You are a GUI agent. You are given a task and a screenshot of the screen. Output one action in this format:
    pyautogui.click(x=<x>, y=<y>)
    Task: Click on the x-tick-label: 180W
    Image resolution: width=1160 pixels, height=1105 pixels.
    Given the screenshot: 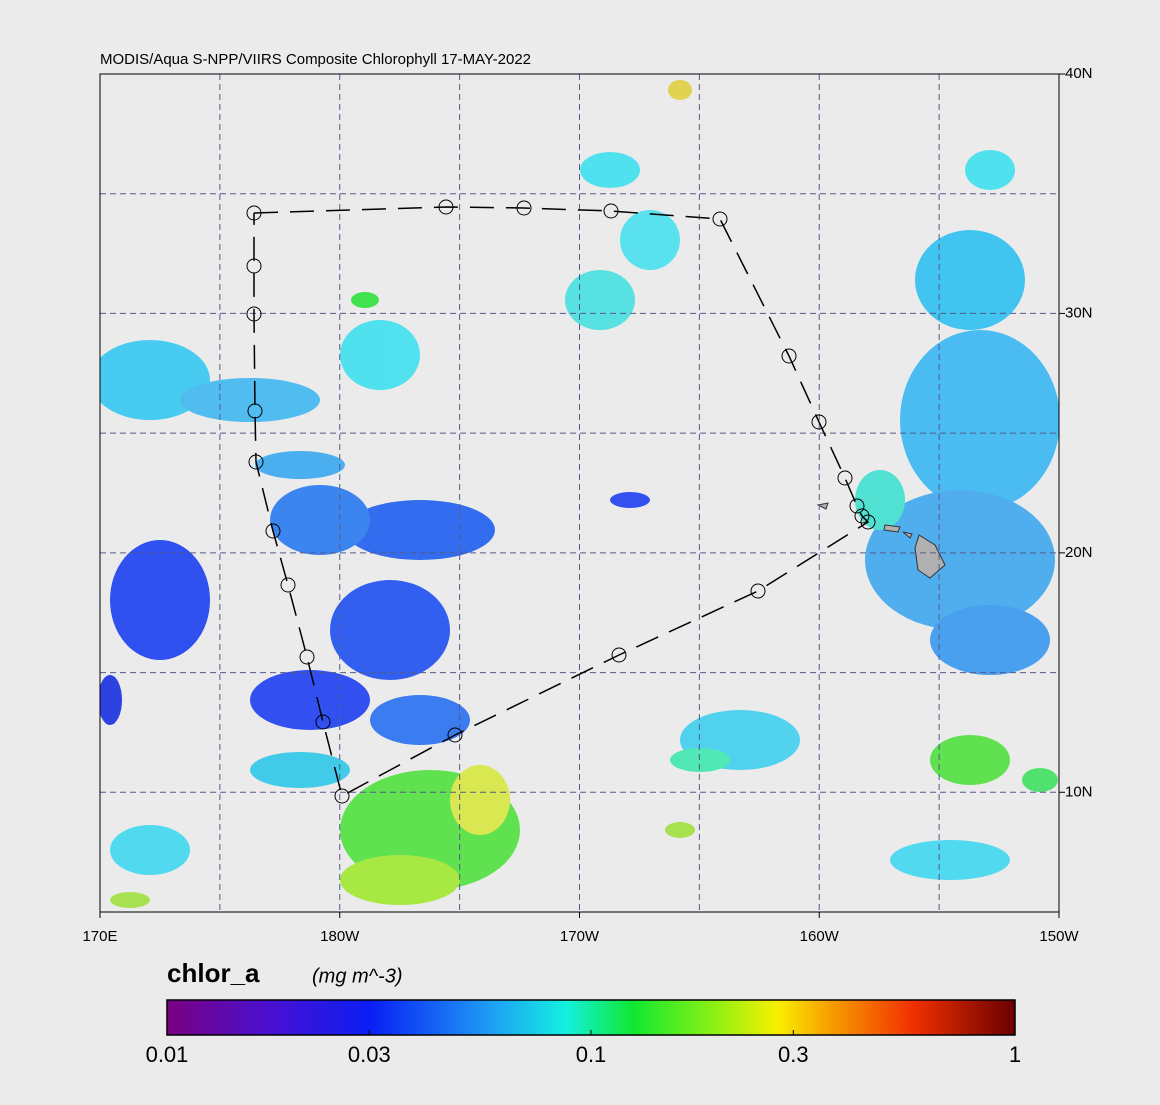 What is the action you would take?
    pyautogui.click(x=340, y=936)
    